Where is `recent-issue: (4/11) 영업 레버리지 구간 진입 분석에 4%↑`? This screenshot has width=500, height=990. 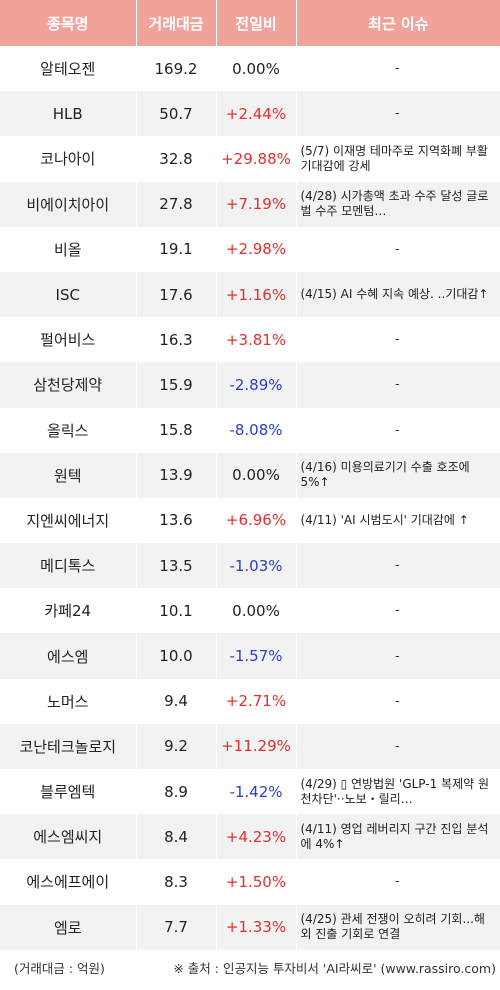
recent-issue: (4/11) 영업 레버리지 구간 진입 분석에 4%↑ is located at coordinates (398, 837).